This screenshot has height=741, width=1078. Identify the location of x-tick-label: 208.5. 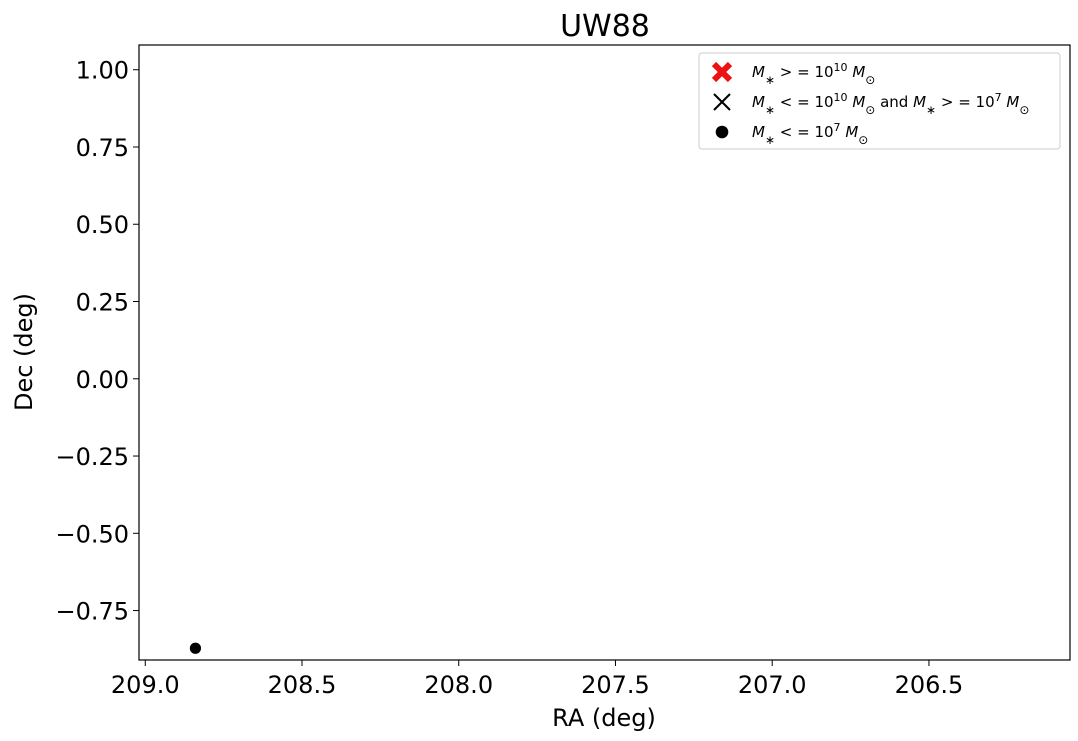
(302, 685).